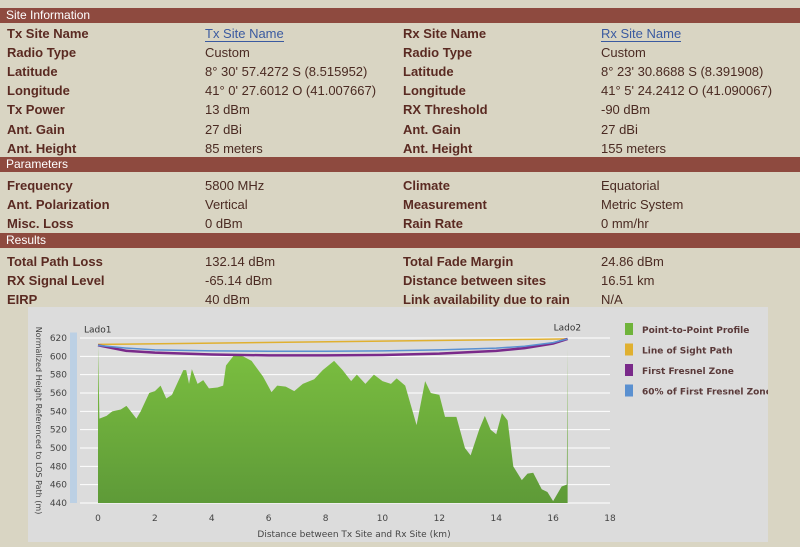 This screenshot has width=800, height=547. I want to click on field-value: Vertical, so click(226, 205).